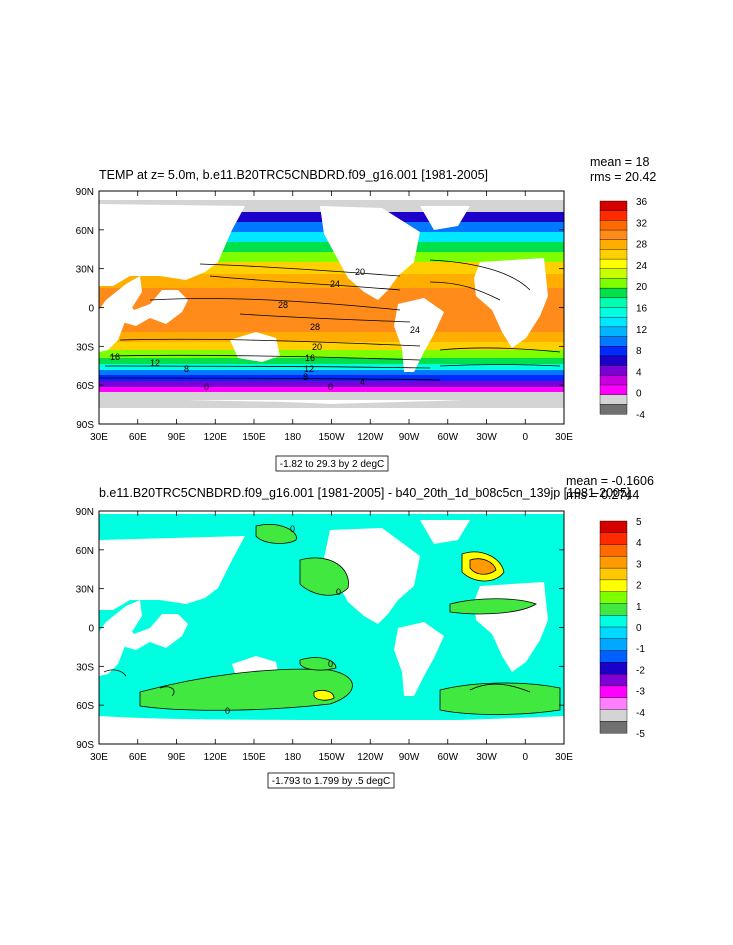 The image size is (733, 945). I want to click on svg-text: 8, so click(305, 377).